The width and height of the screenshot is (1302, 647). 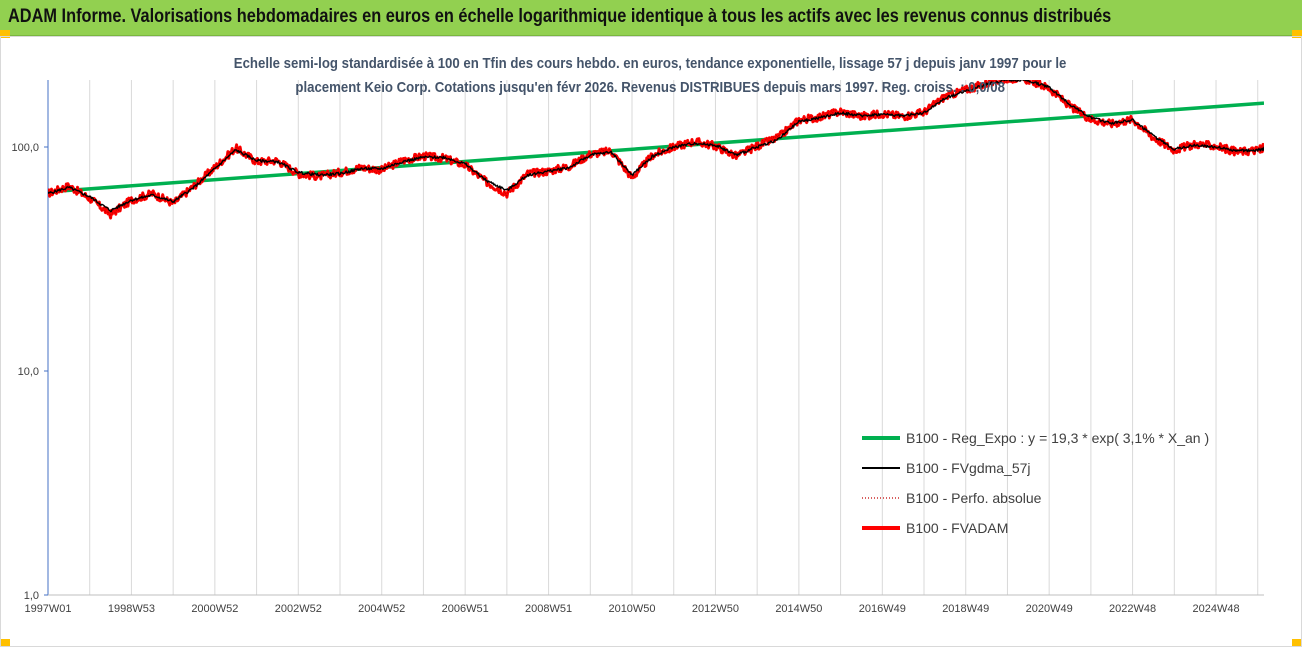 What do you see at coordinates (1049, 609) in the screenshot?
I see `x-tick-label: 2020W49` at bounding box center [1049, 609].